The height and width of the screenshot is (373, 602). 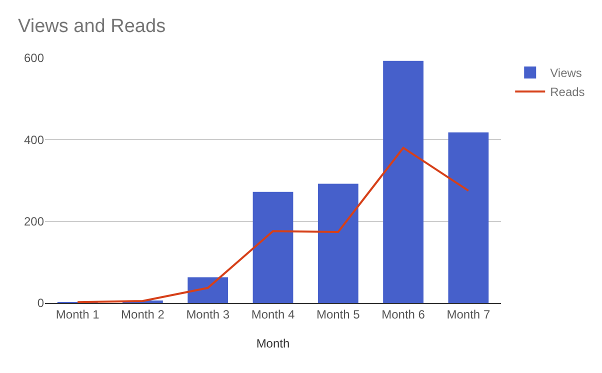 I want to click on x-tick-label: Month 2, so click(x=143, y=314).